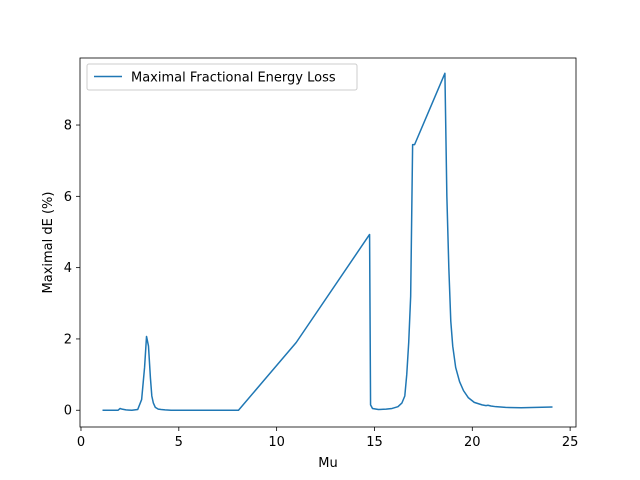 The width and height of the screenshot is (640, 480). What do you see at coordinates (68, 126) in the screenshot?
I see `y-tick-label: 8` at bounding box center [68, 126].